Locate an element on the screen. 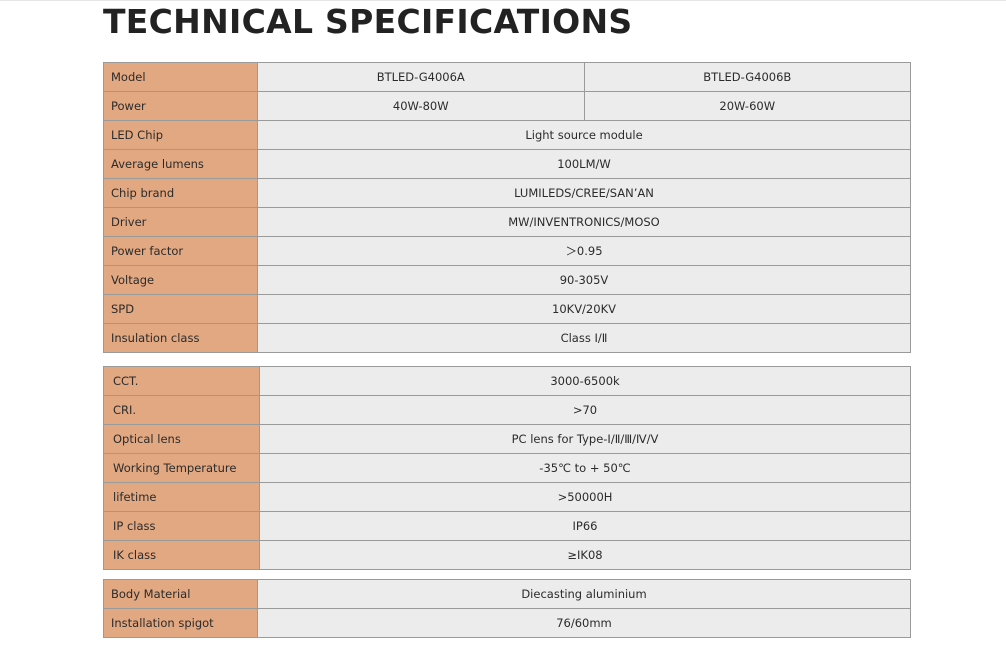 This screenshot has width=1006, height=652. row-value: 76/60mm is located at coordinates (584, 623).